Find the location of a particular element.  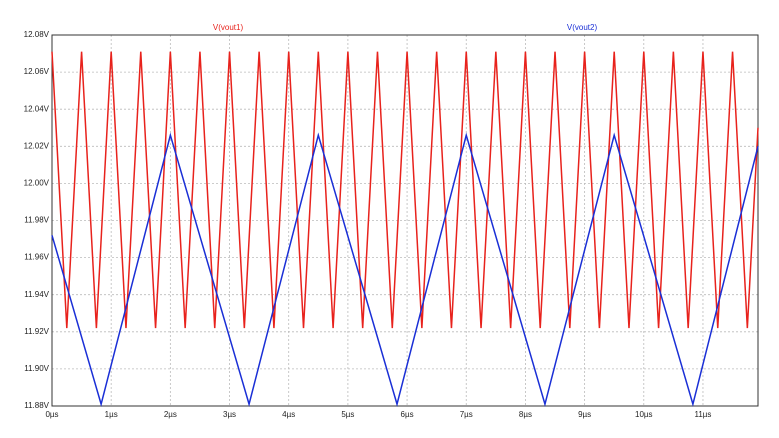

x-tick-label: 9µs is located at coordinates (584, 414).